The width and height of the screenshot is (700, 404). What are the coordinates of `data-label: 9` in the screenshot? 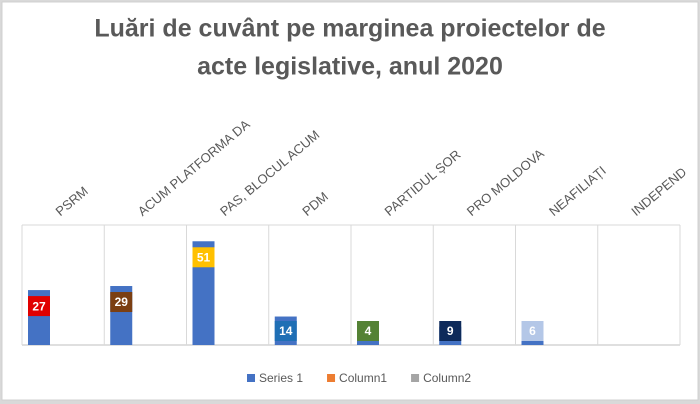 It's located at (450, 331).